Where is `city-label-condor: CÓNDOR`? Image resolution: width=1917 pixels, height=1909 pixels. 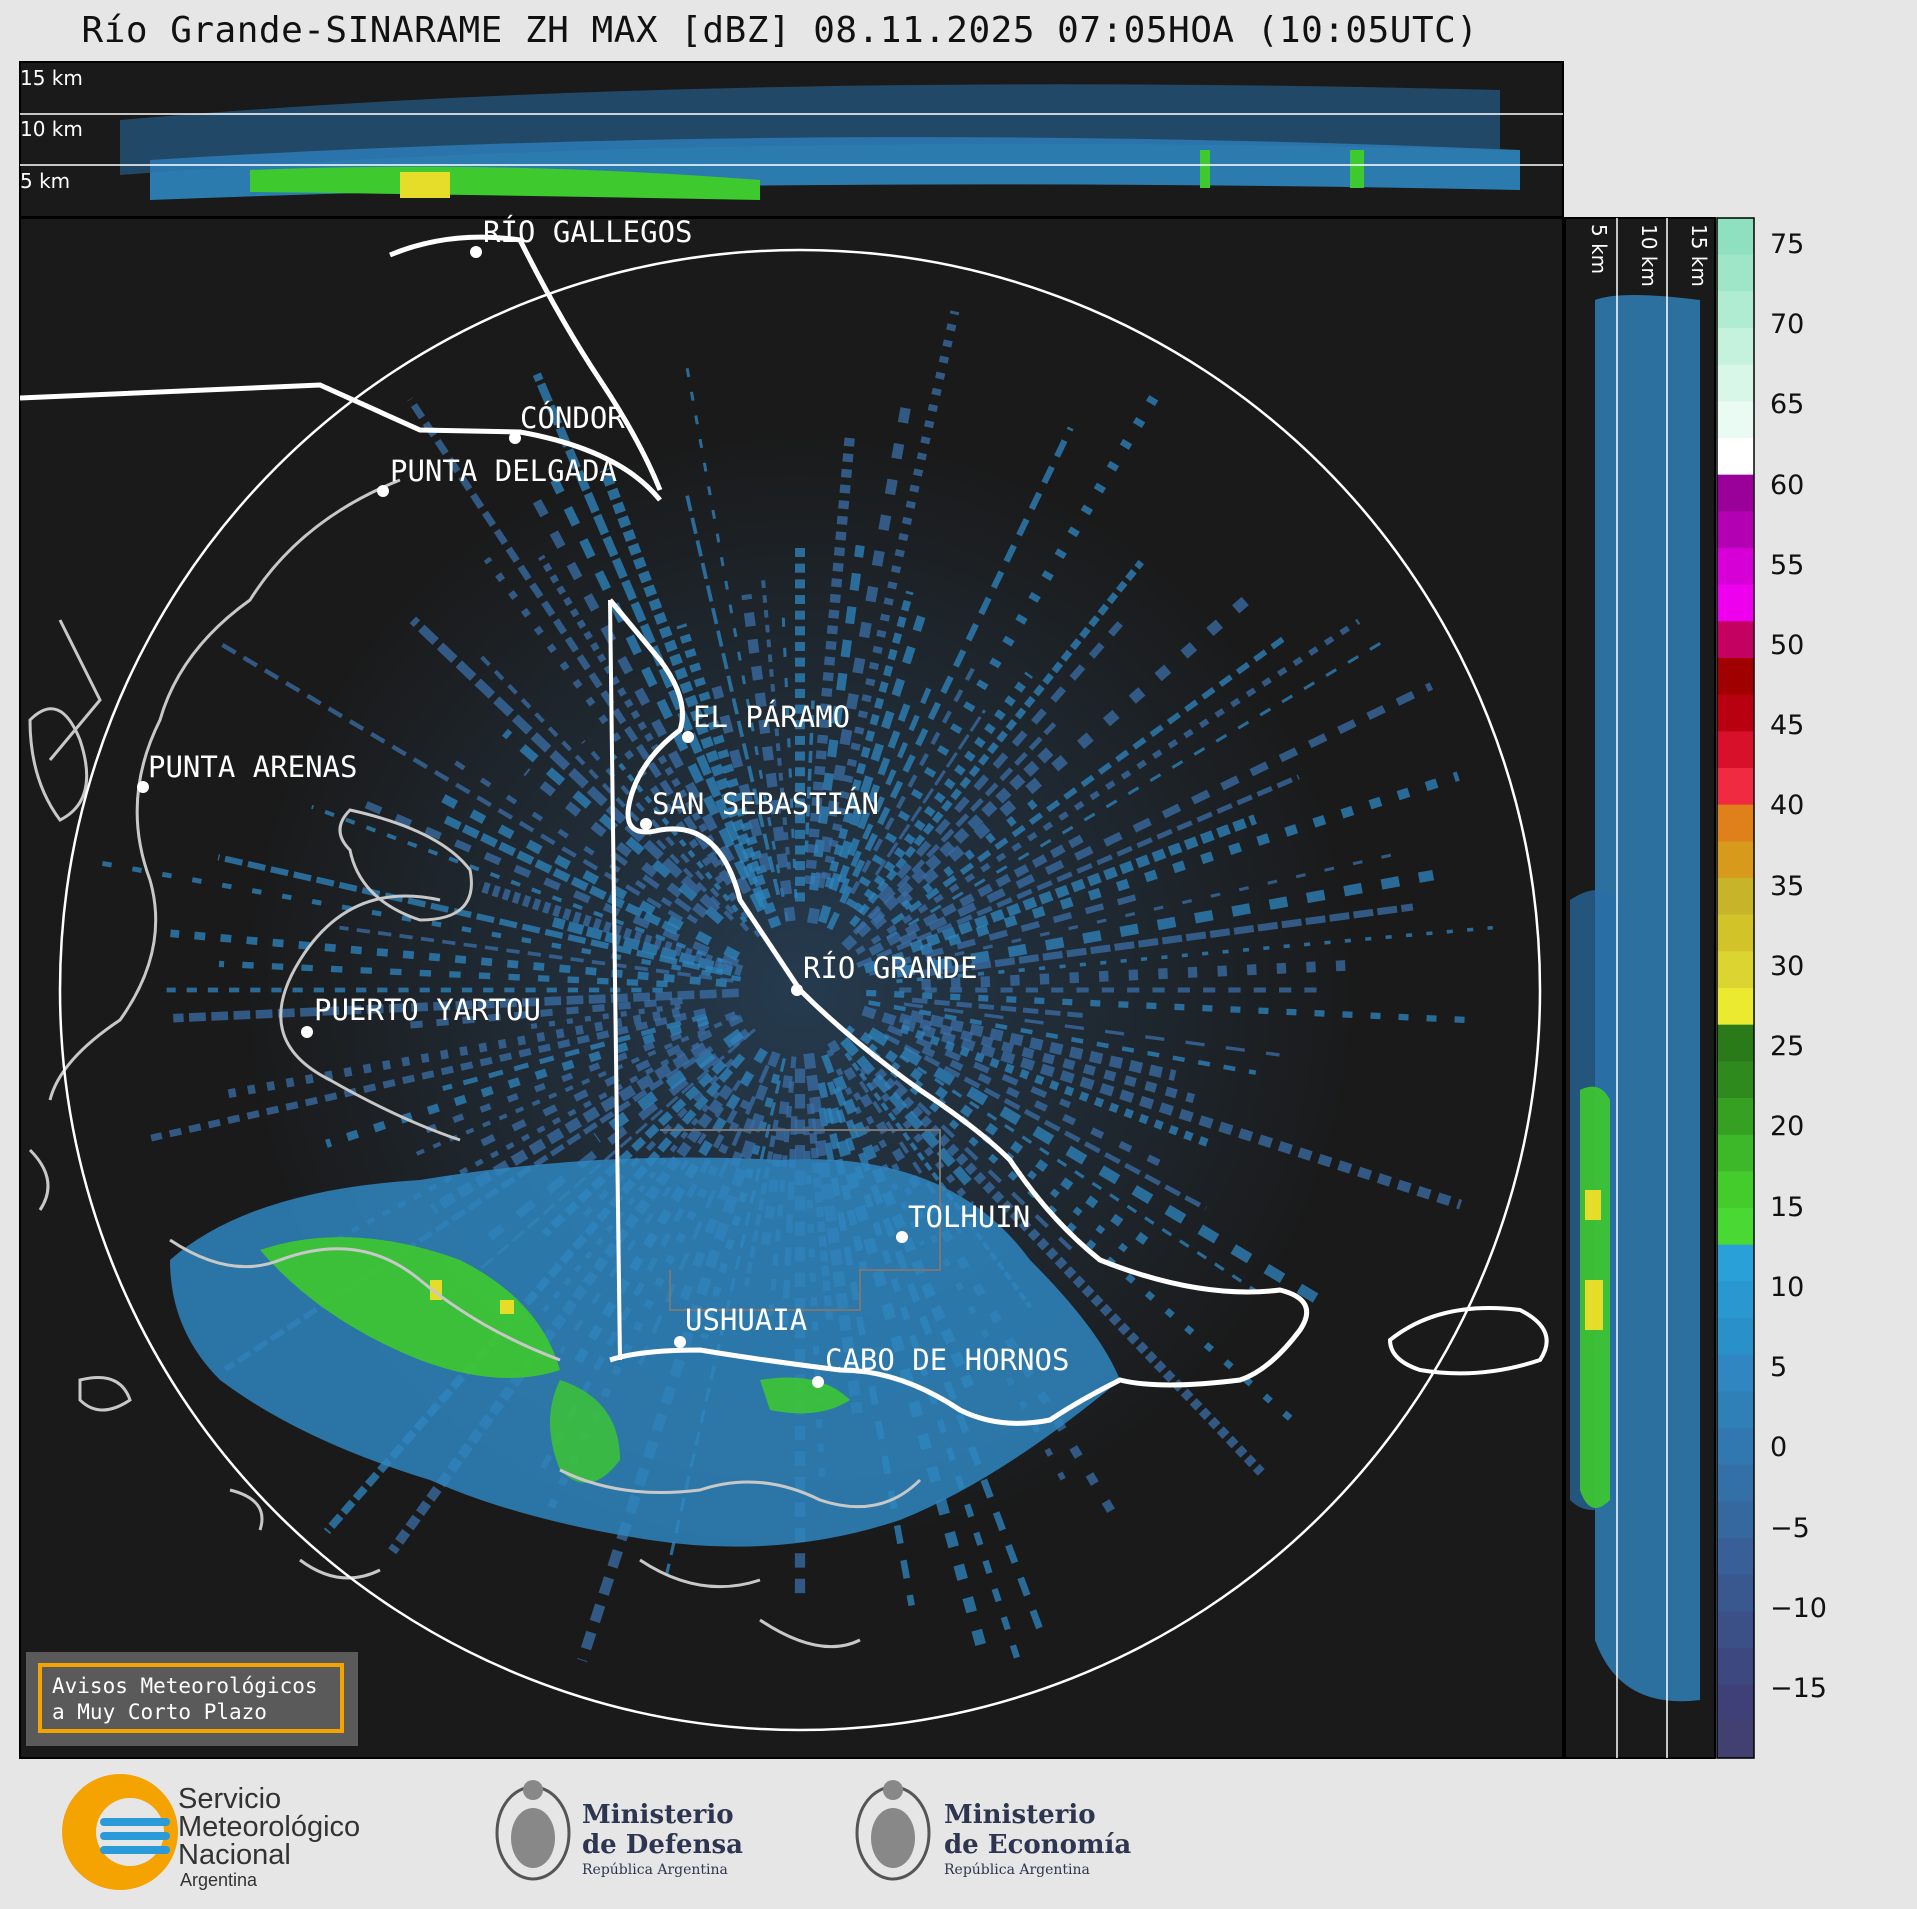 city-label-condor: CÓNDOR is located at coordinates (572, 418).